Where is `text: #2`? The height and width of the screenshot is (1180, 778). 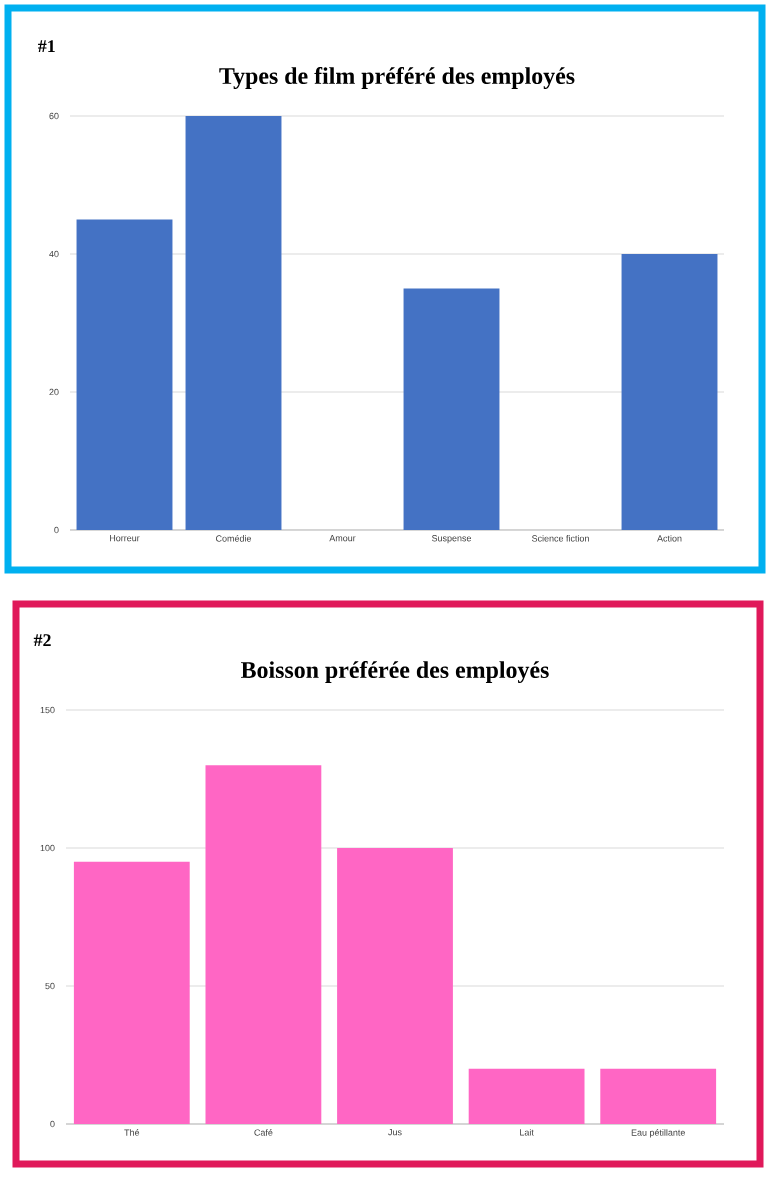 text: #2 is located at coordinates (42, 640).